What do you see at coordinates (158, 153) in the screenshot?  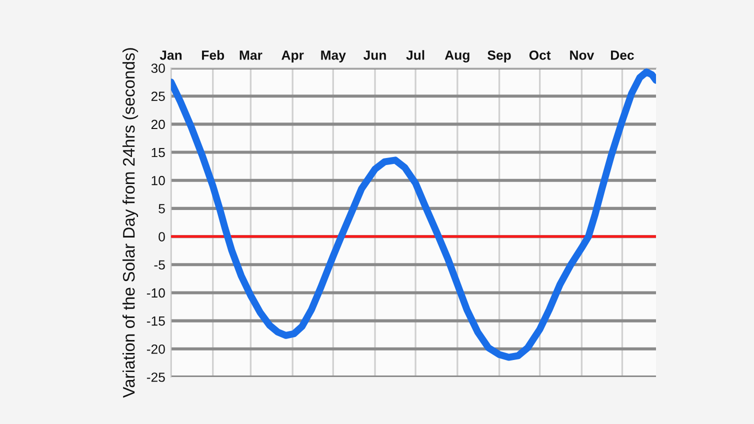 I see `y-tick-label: 15` at bounding box center [158, 153].